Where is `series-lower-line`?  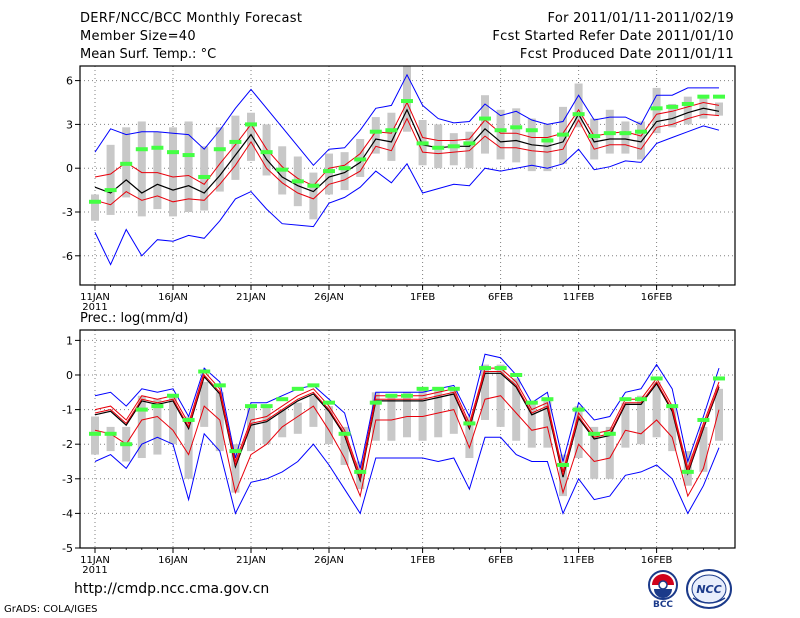 series-lower-line is located at coordinates (407, 446).